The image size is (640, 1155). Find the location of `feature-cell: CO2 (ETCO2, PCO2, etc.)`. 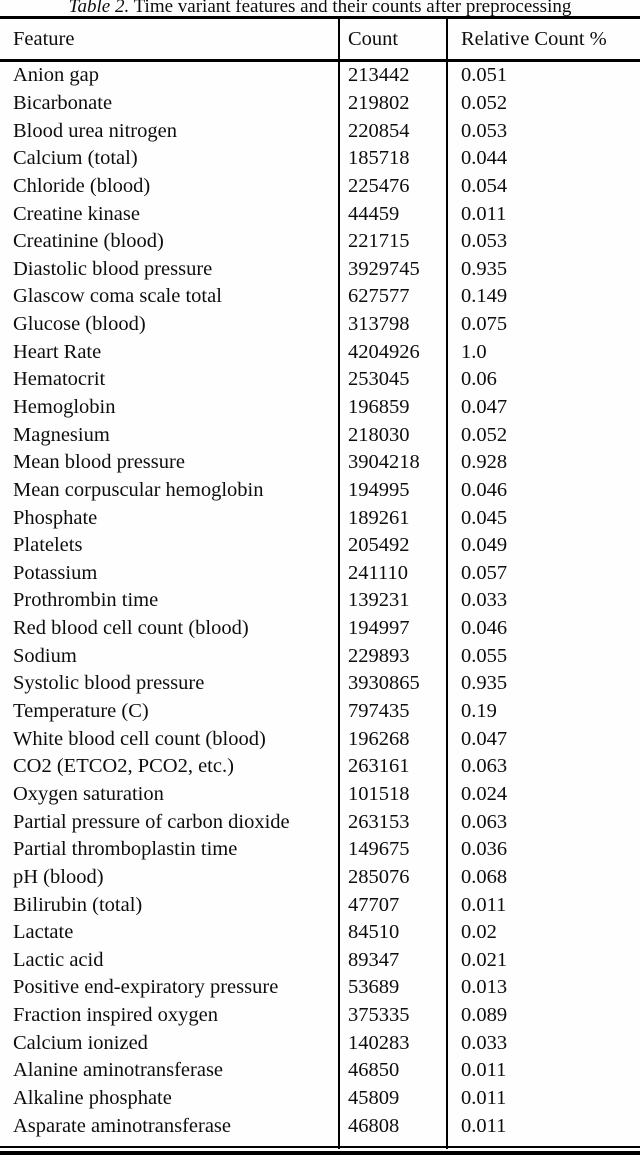

feature-cell: CO2 (ETCO2, PCO2, etc.) is located at coordinates (123, 766).